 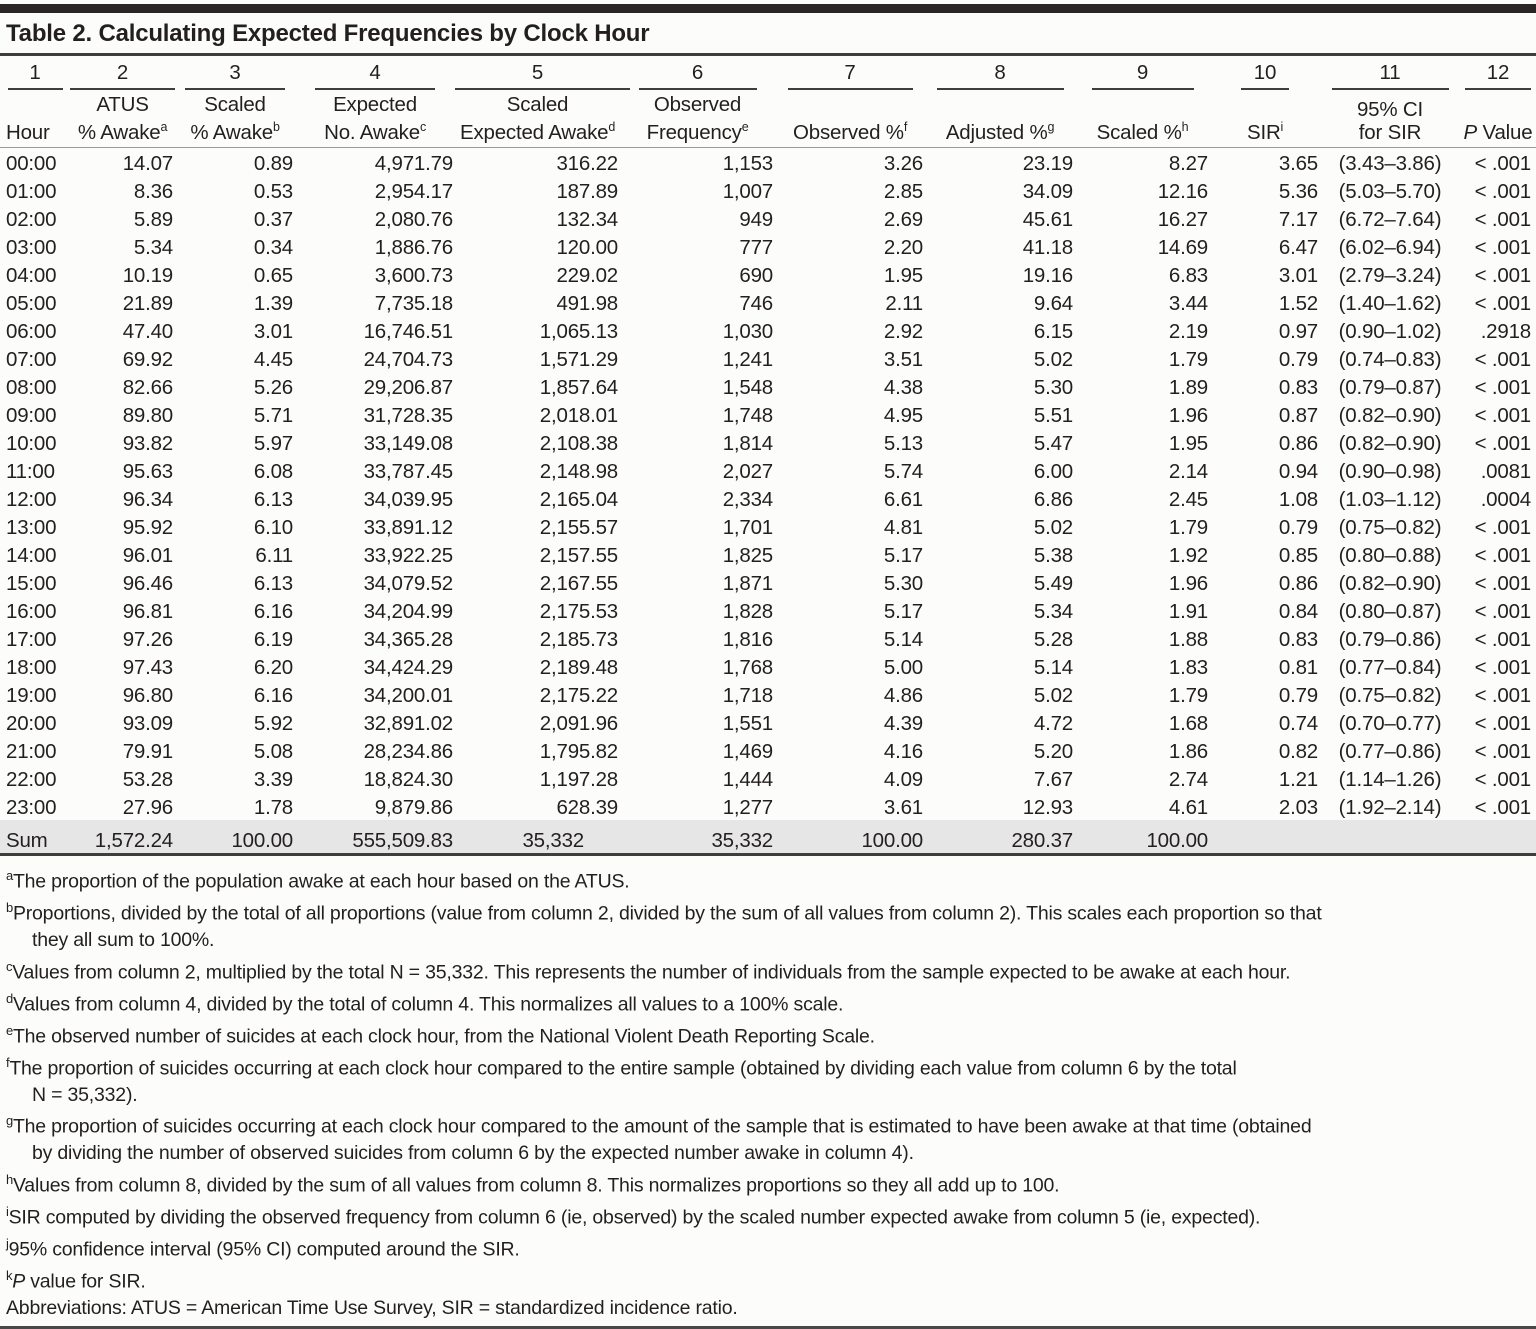 What do you see at coordinates (768, 8) in the screenshot?
I see `top-border-bar` at bounding box center [768, 8].